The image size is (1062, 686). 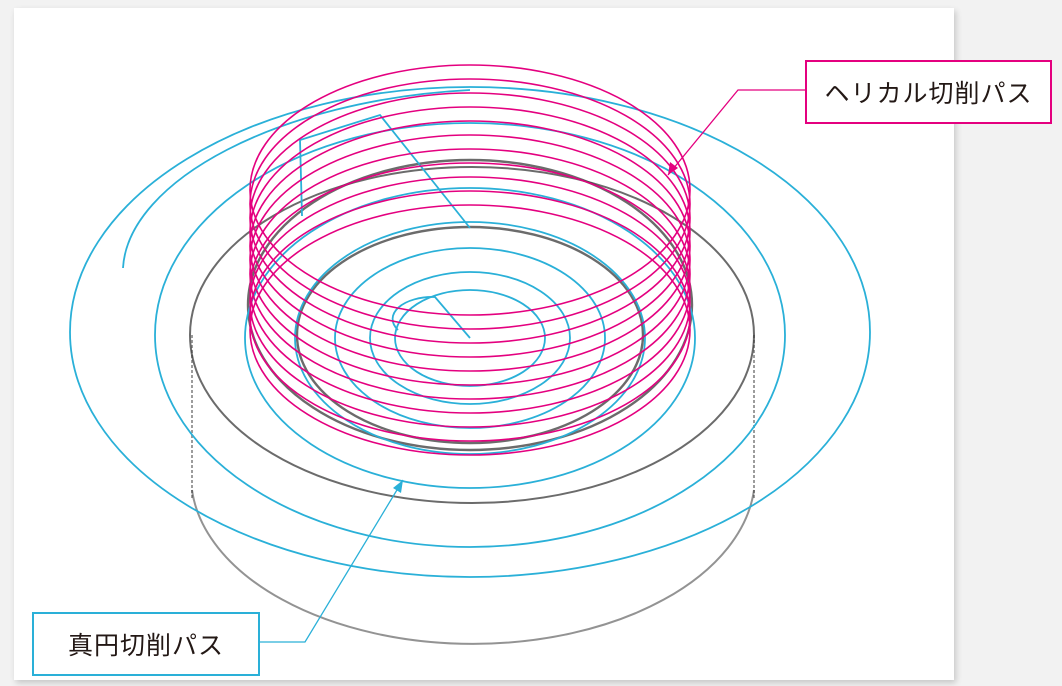 I want to click on helical-path-label: ヘリカル切削パス, so click(x=928, y=92).